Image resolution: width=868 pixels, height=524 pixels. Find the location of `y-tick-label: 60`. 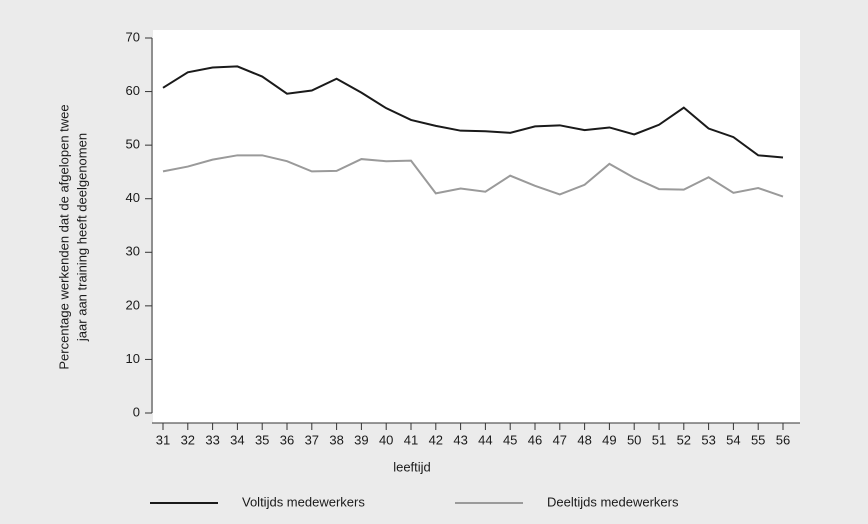

y-tick-label: 60 is located at coordinates (133, 90).